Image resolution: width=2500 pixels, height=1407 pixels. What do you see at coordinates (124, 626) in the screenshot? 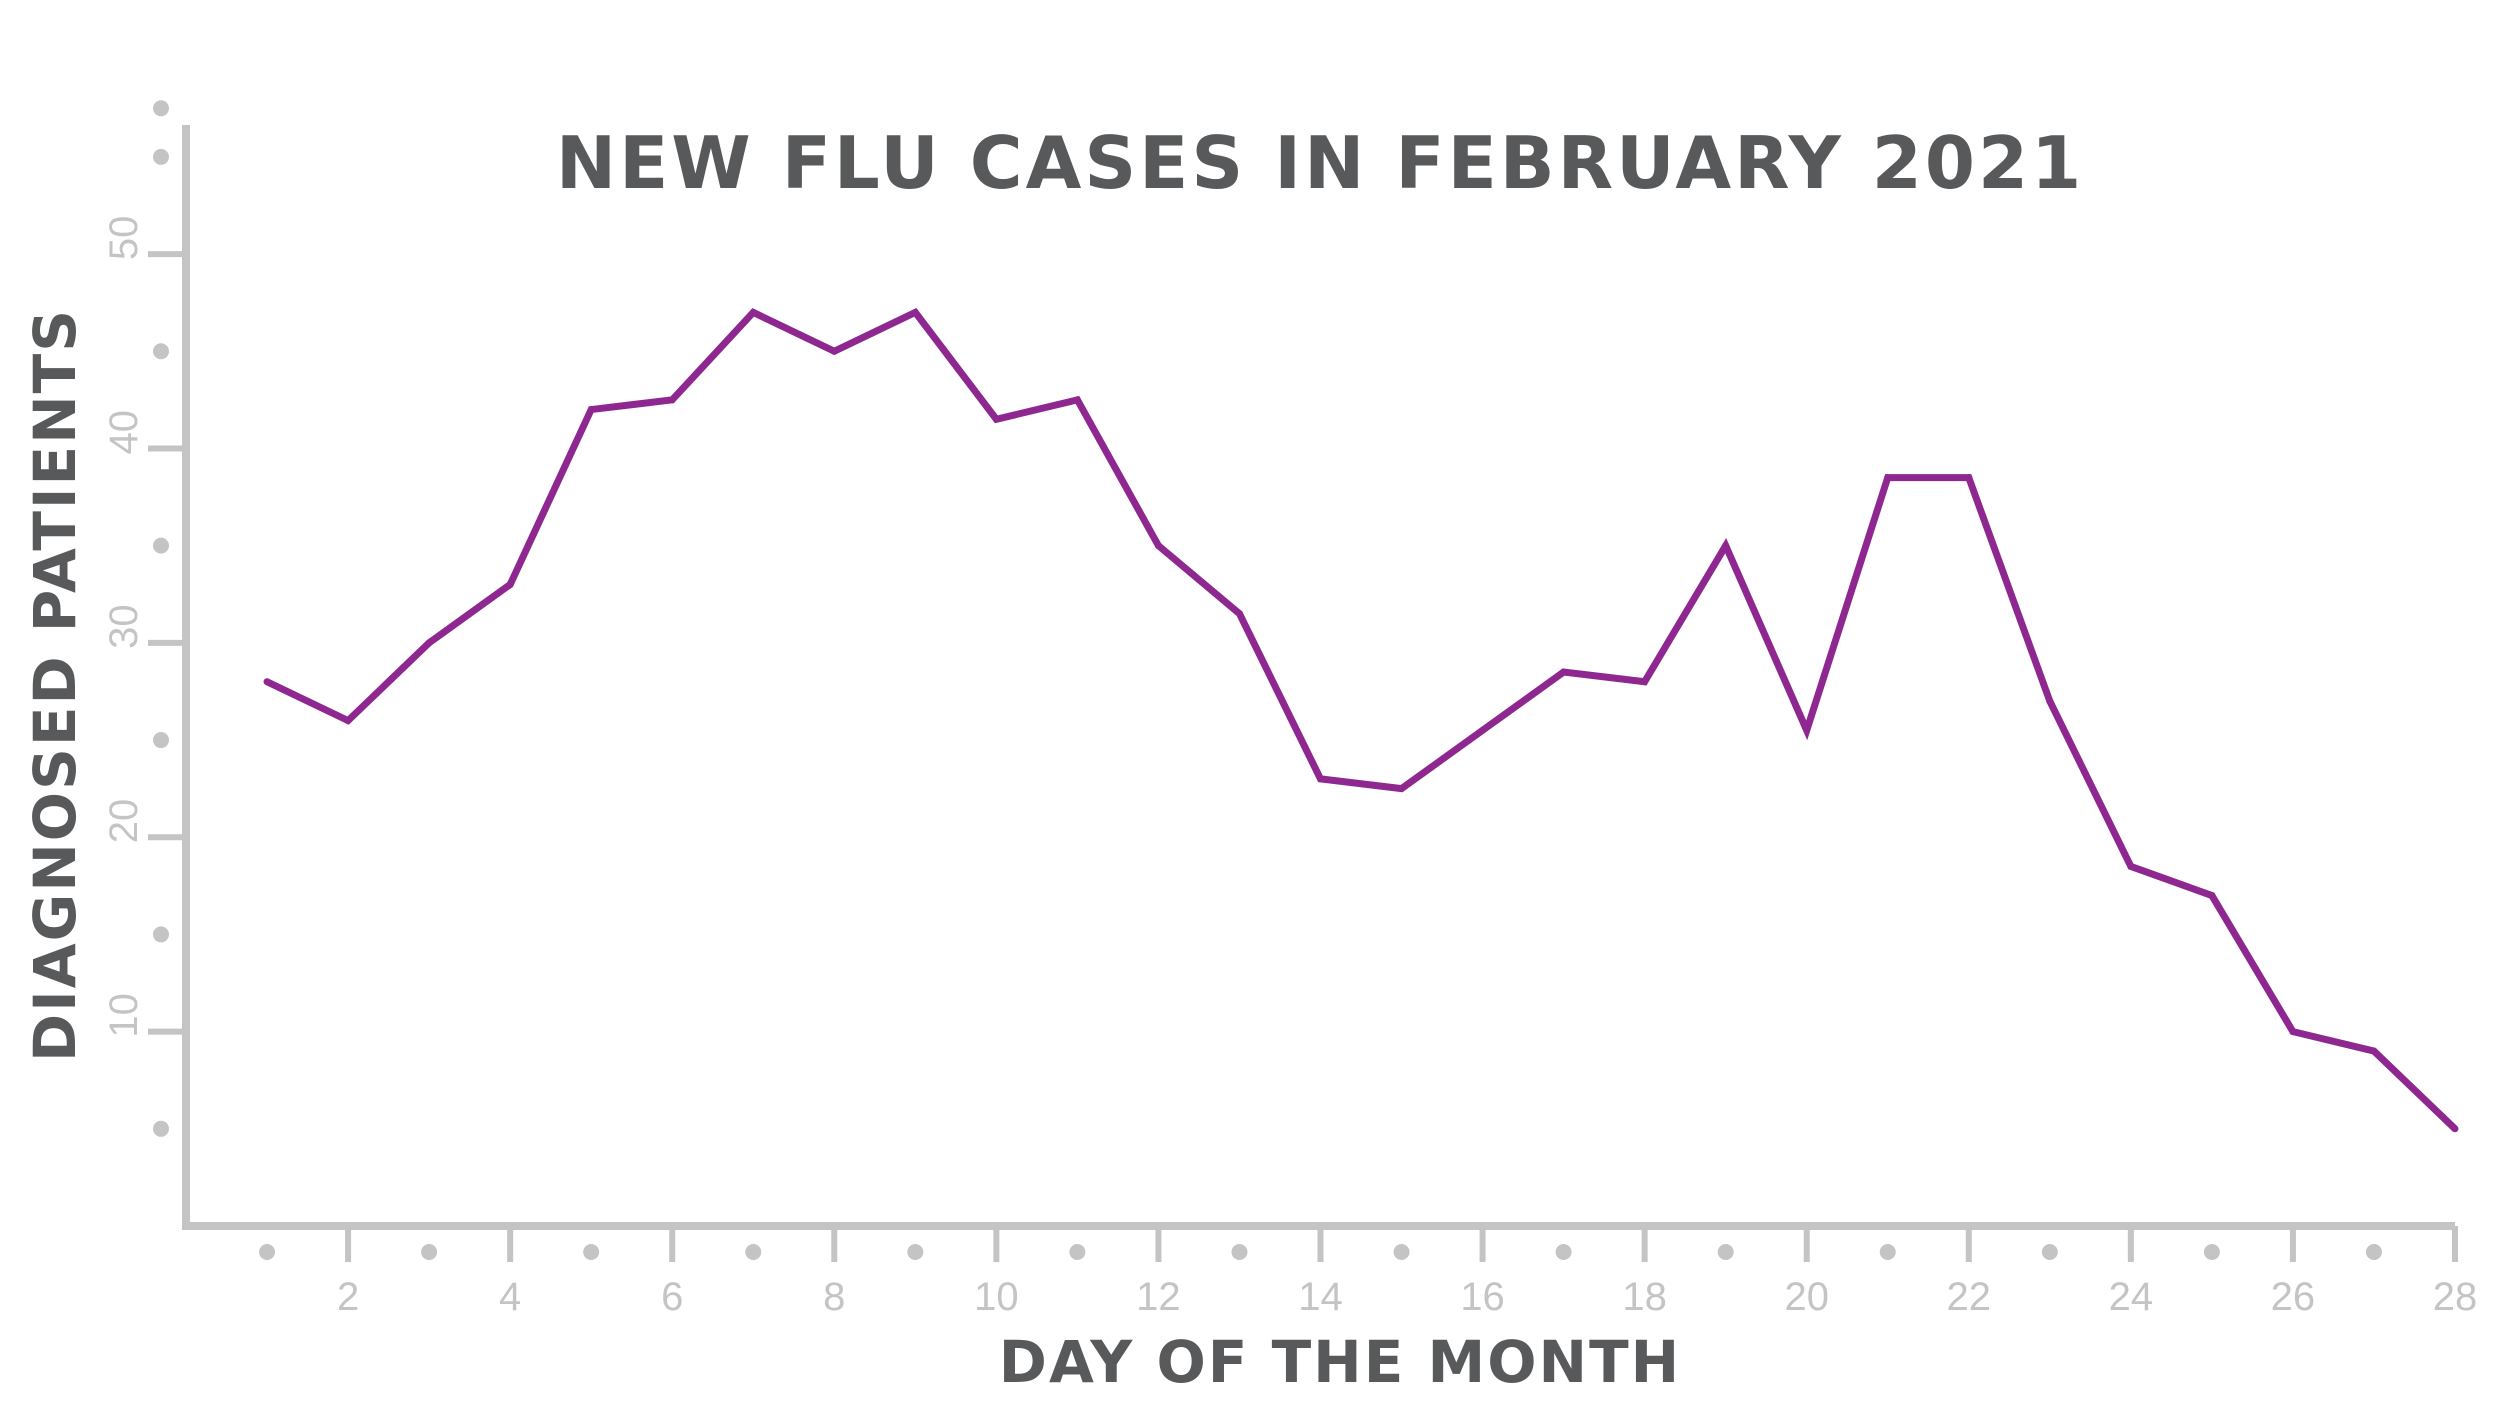
I see `y-tick-label: 30` at bounding box center [124, 626].